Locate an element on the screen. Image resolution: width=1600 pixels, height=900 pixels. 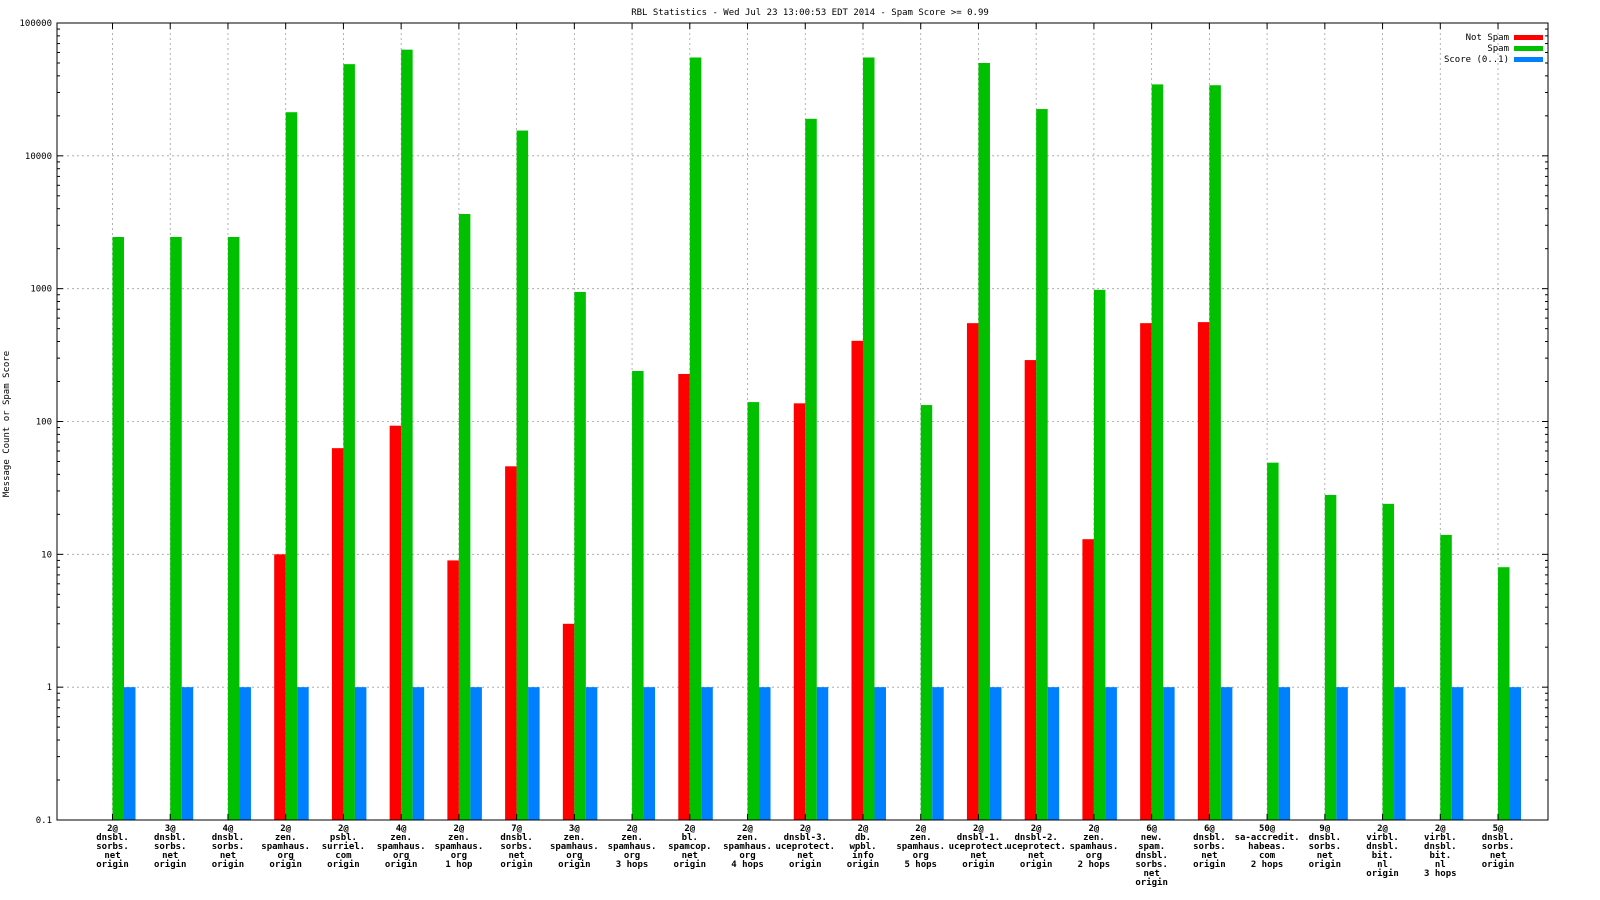
y-axis-label: Message Count or Spam Score is located at coordinates (7, 424).